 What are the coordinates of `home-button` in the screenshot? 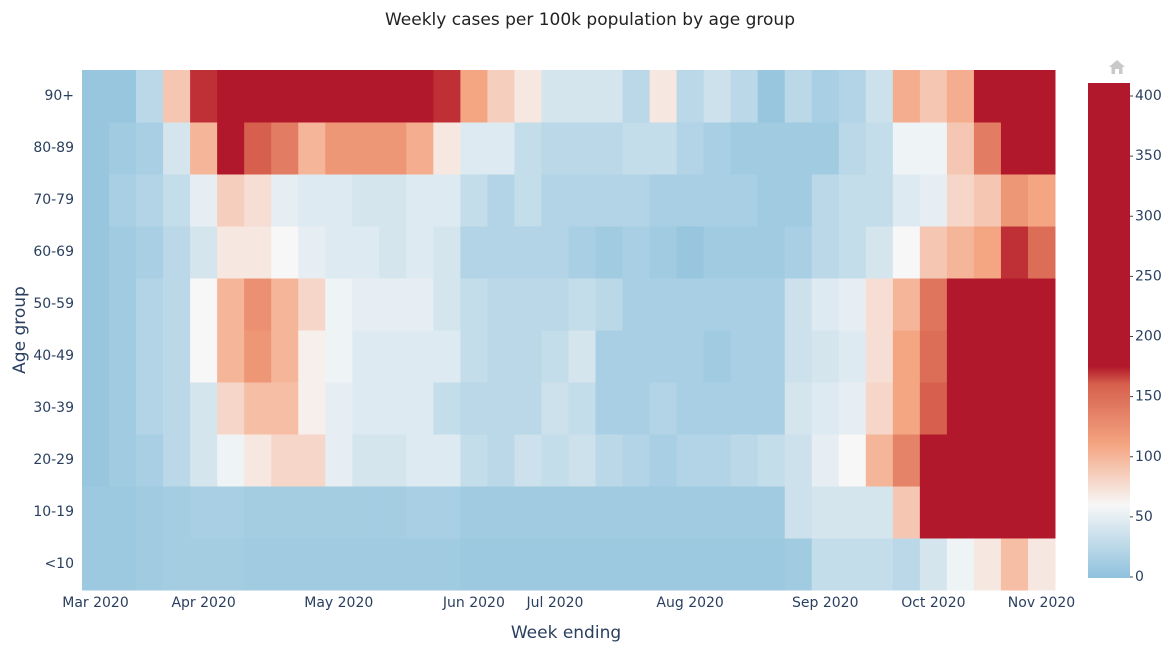 It's located at (1117, 67).